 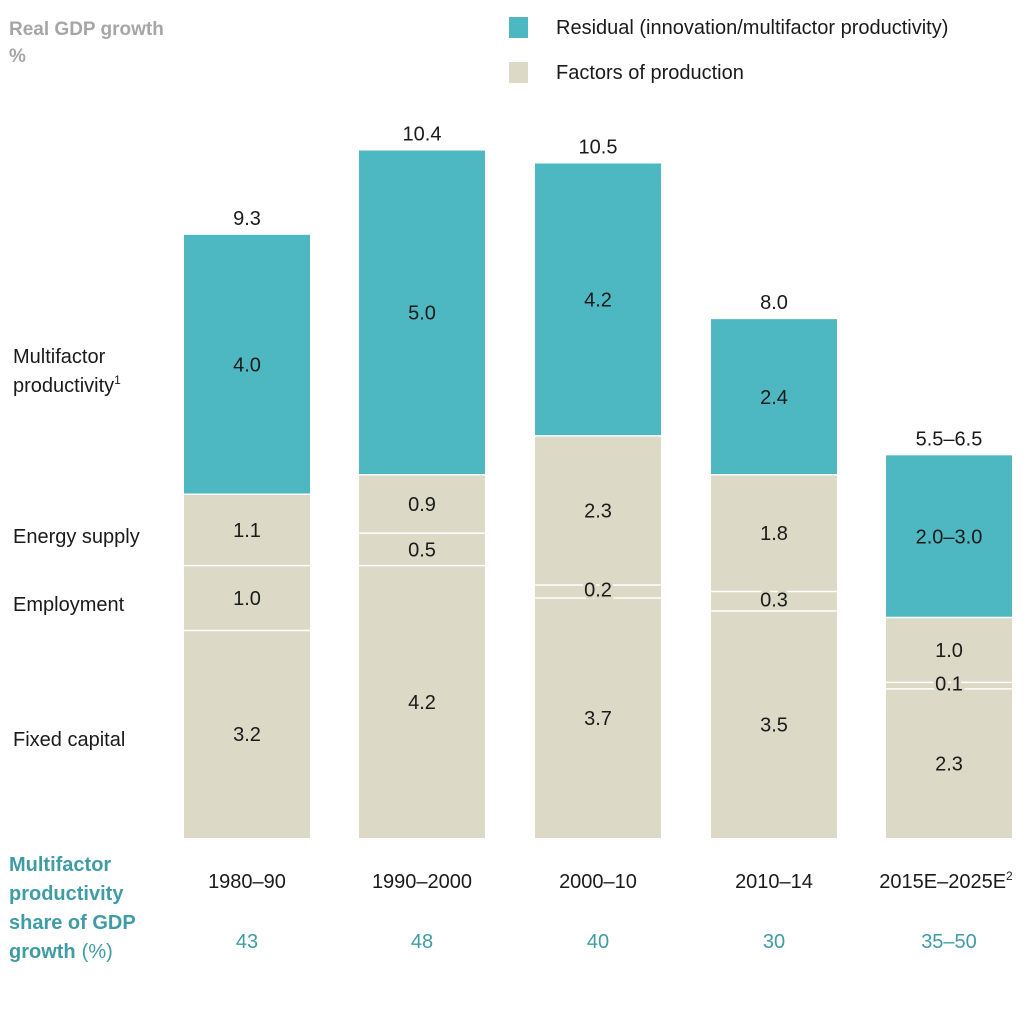 I want to click on segment-label-multifactor-productivity-2: 5.0, so click(x=422, y=314).